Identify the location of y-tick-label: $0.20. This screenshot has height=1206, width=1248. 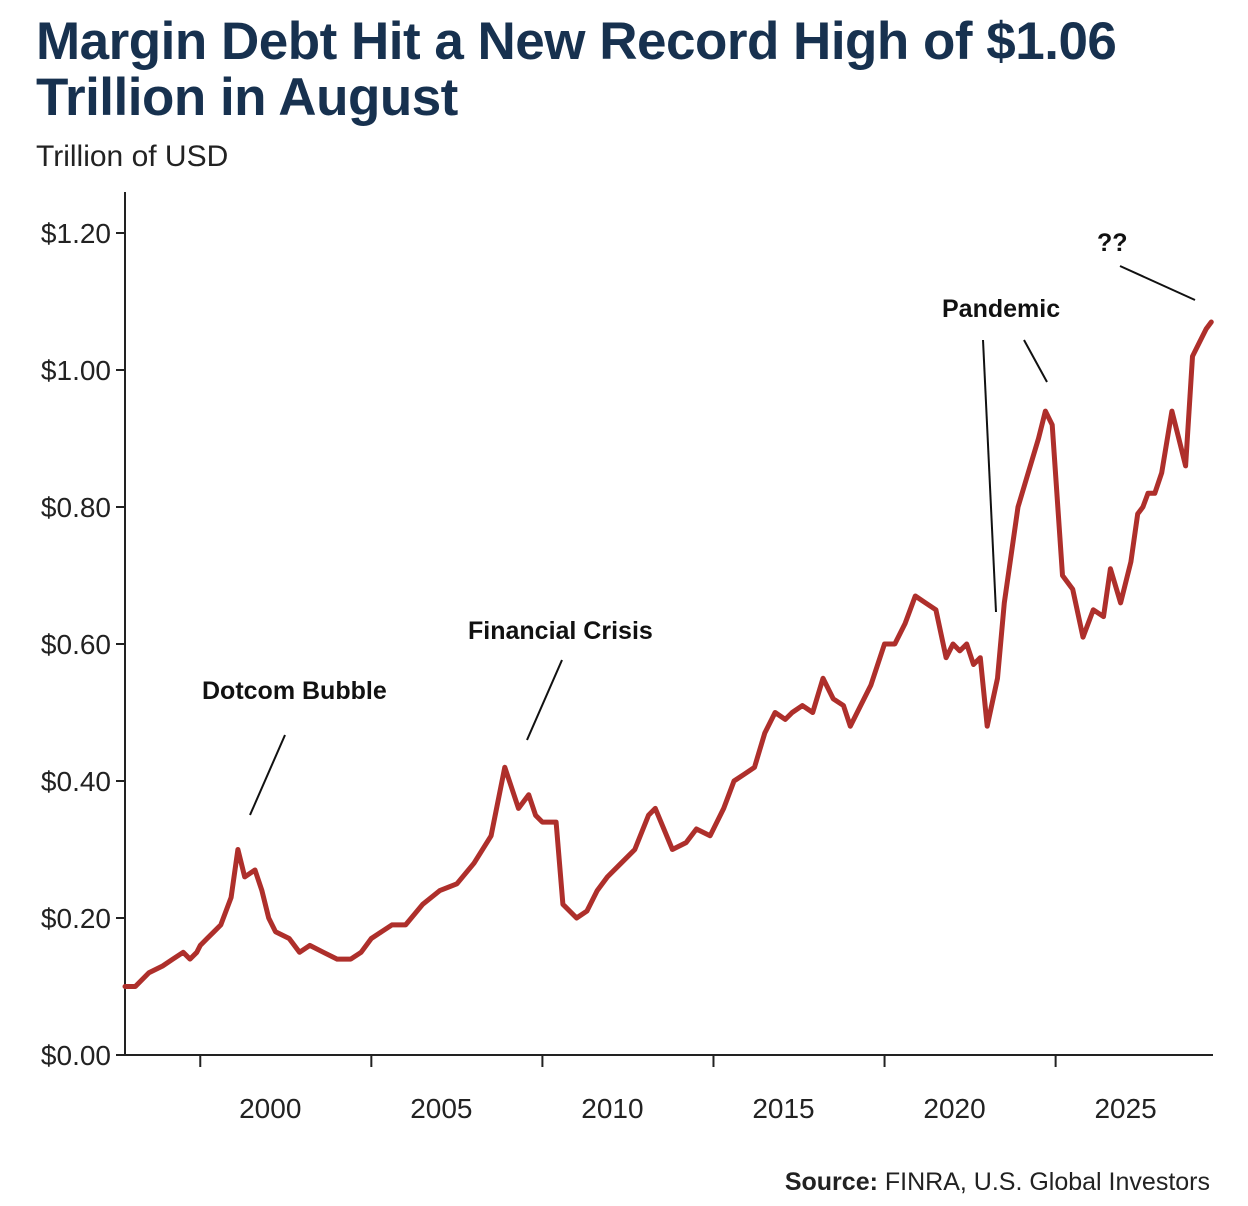
(76, 918).